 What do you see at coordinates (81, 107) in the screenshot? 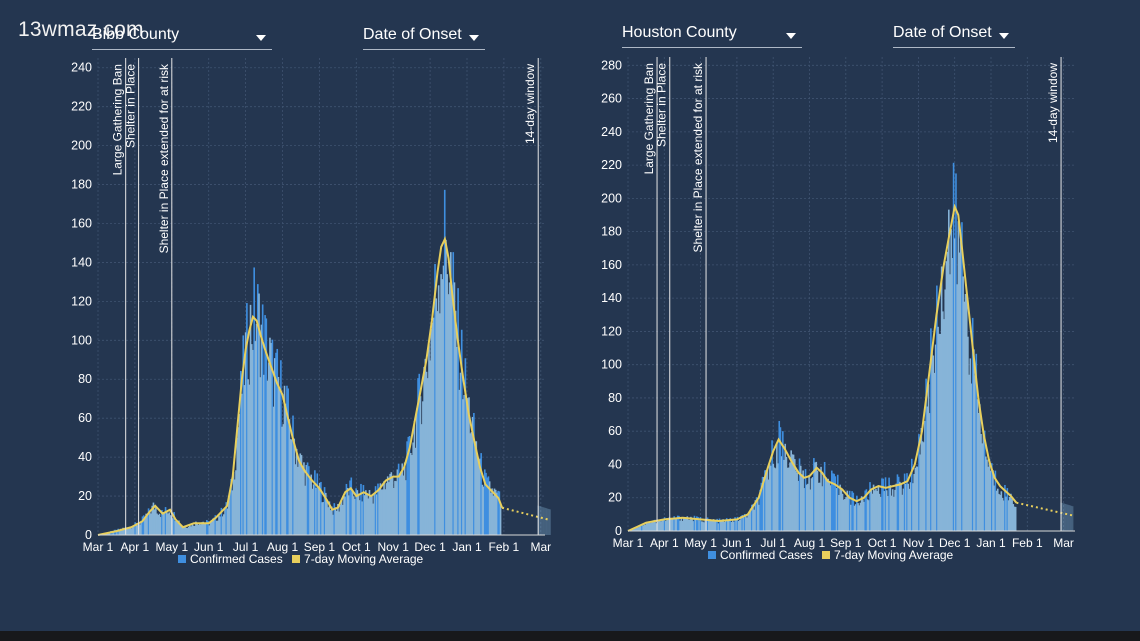
I see `y-tick-label: 220` at bounding box center [81, 107].